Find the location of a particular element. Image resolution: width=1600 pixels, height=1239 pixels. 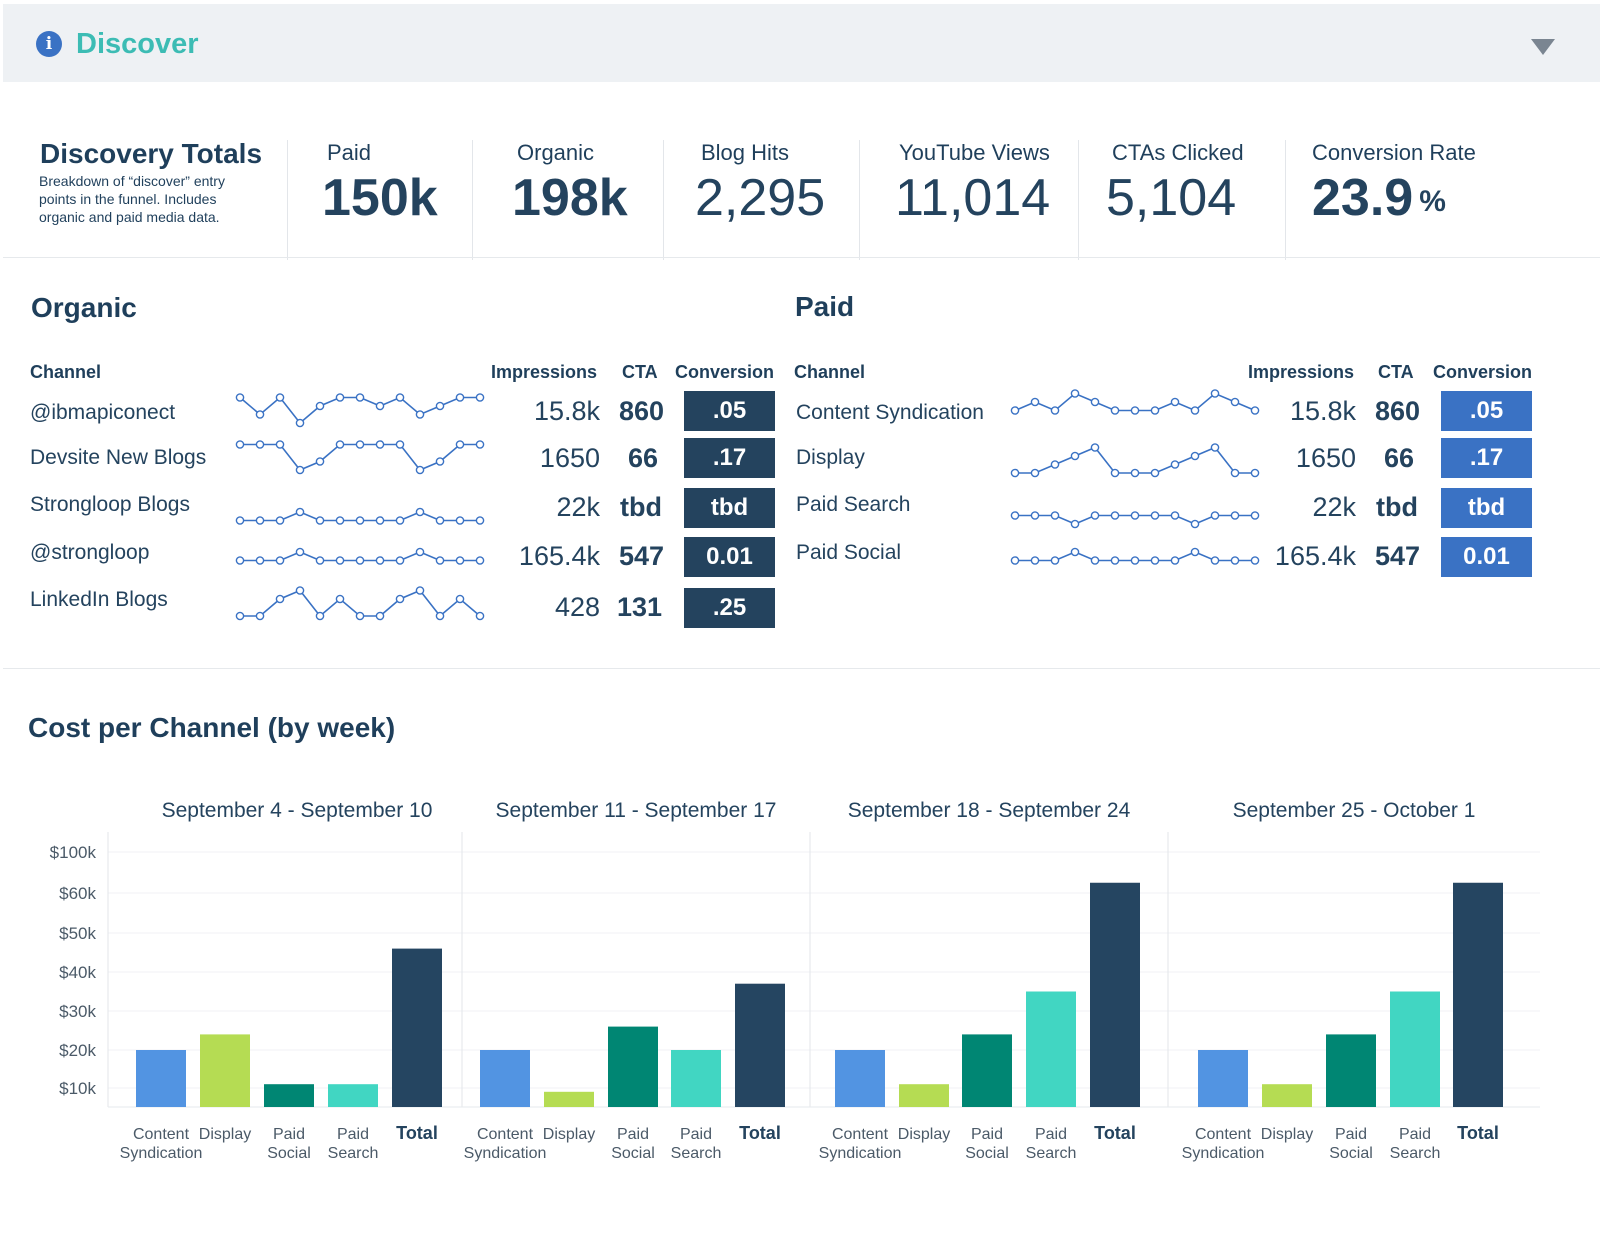

x-tick-label: Search is located at coordinates (353, 1153).